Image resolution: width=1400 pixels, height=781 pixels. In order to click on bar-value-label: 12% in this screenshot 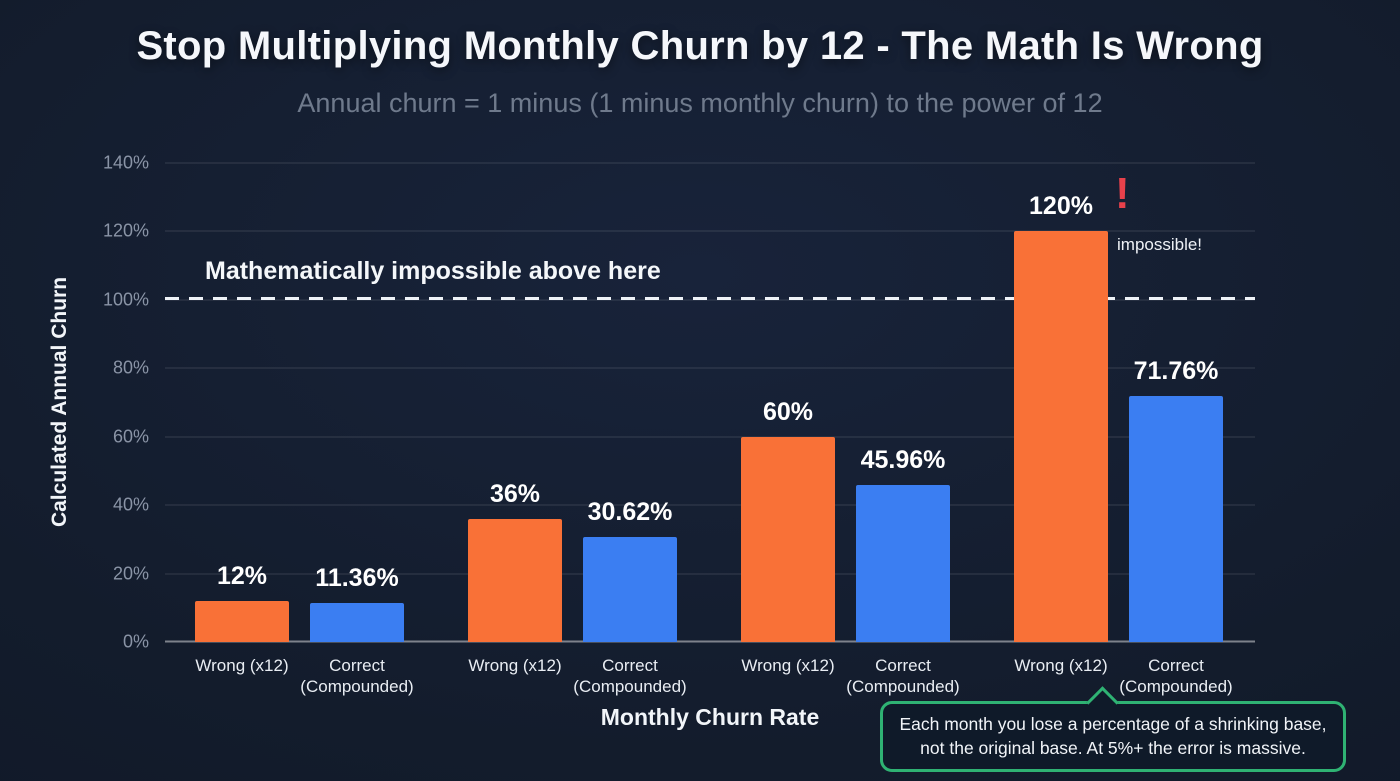, I will do `click(242, 575)`.